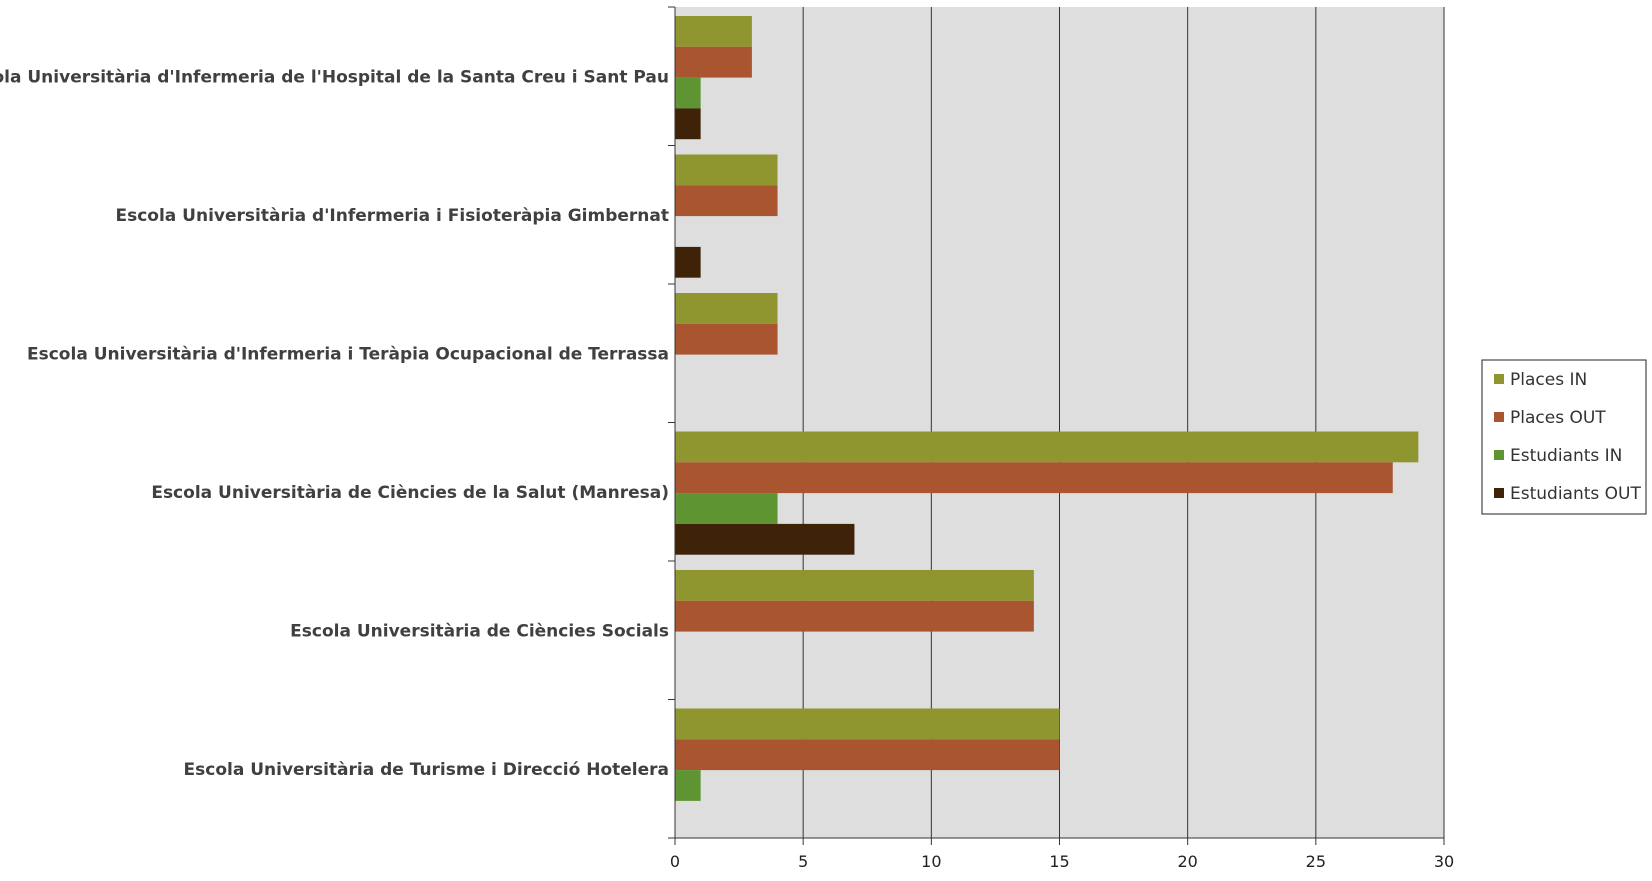  What do you see at coordinates (1316, 861) in the screenshot?
I see `x-tick-label: 25` at bounding box center [1316, 861].